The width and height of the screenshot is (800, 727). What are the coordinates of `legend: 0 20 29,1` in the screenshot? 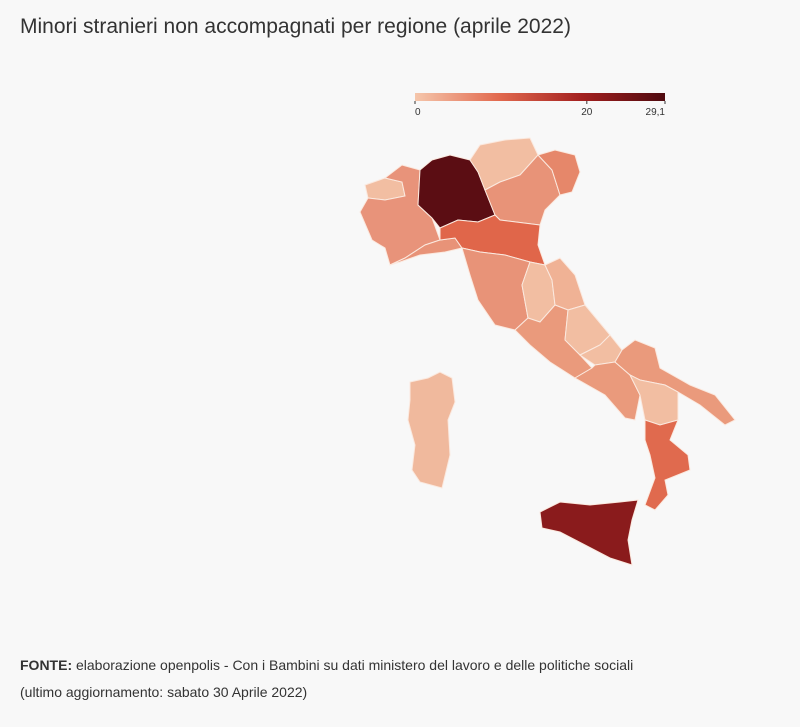 It's located at (540, 105).